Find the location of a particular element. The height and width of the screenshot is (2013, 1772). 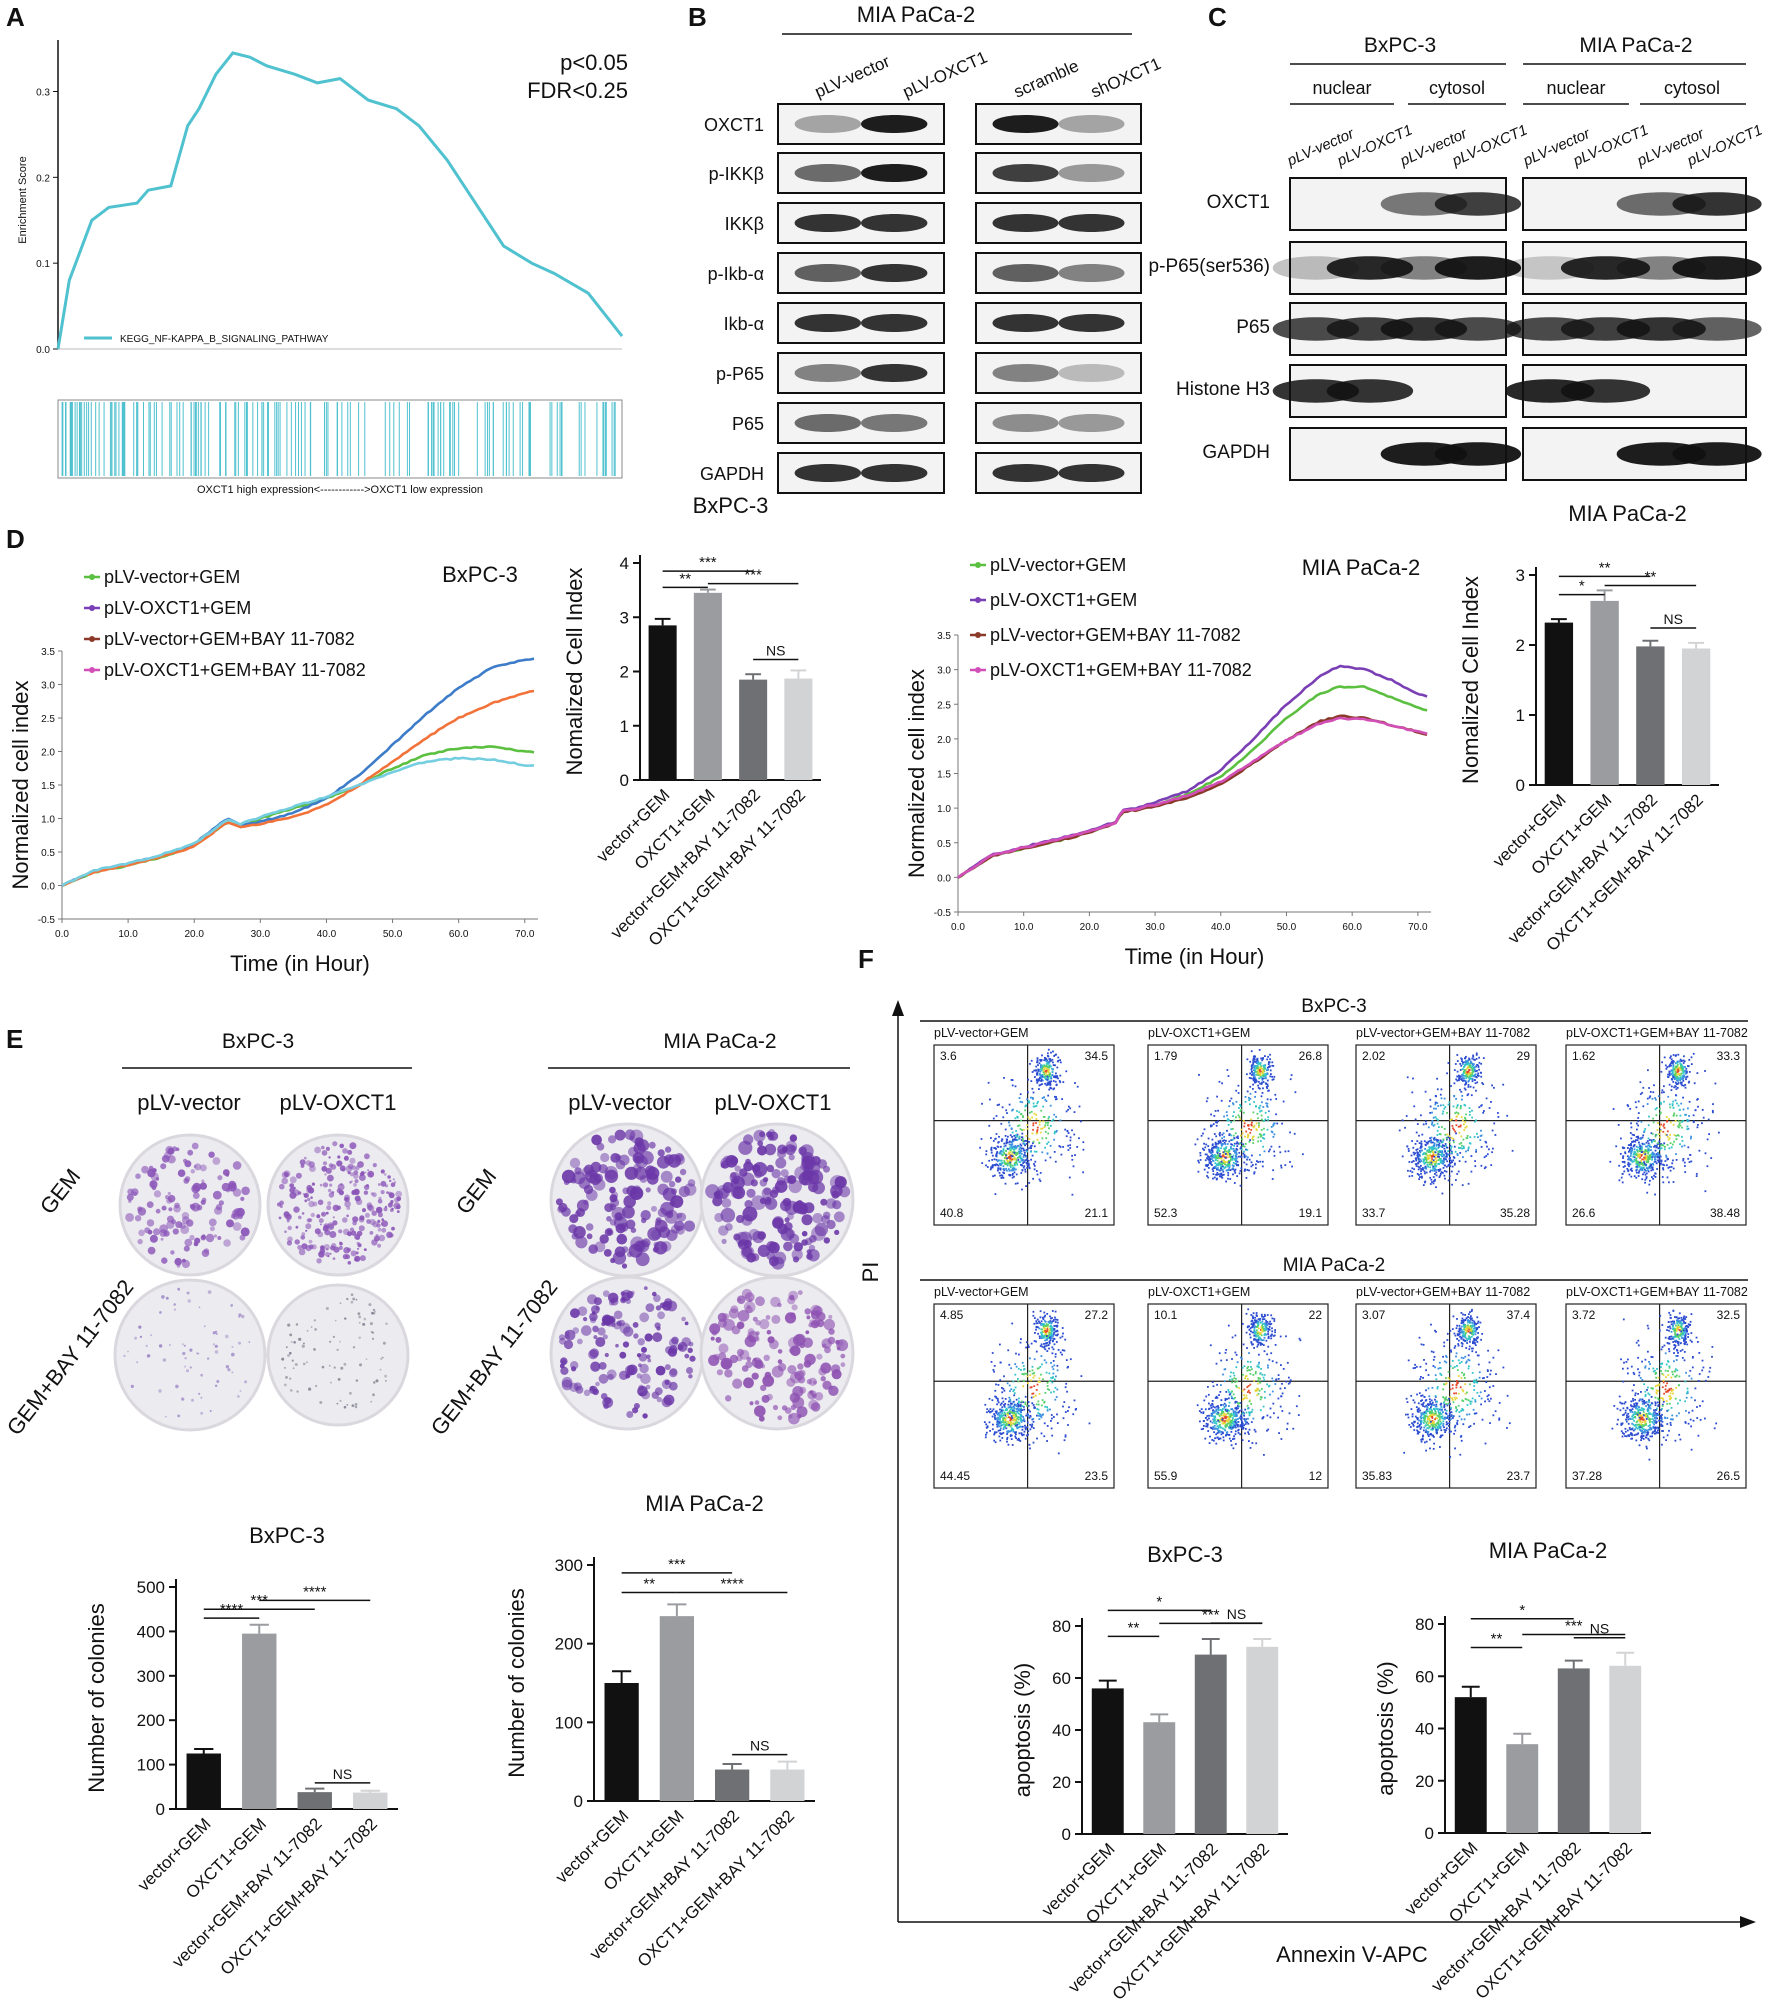

series-line is located at coordinates (298, 788).